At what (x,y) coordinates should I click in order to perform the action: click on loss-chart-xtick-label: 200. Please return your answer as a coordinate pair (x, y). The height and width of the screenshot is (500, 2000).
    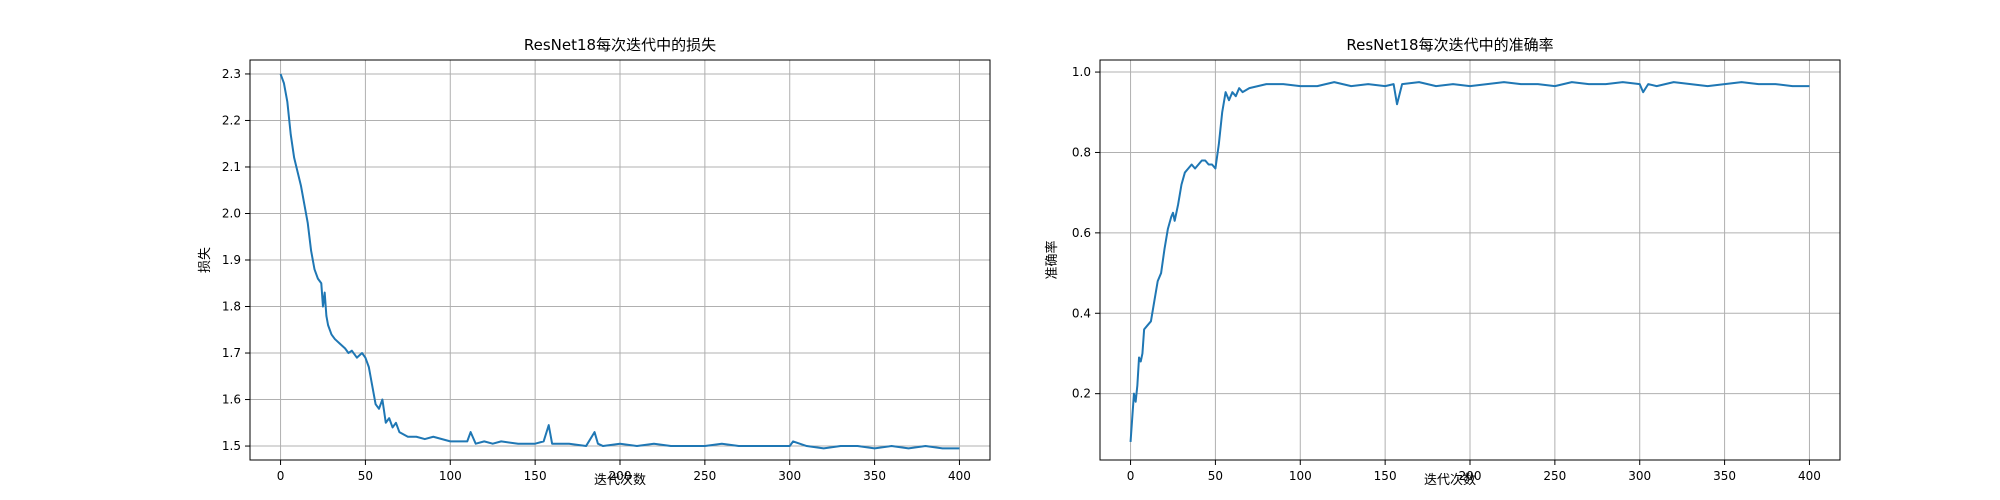
    Looking at the image, I should click on (620, 476).